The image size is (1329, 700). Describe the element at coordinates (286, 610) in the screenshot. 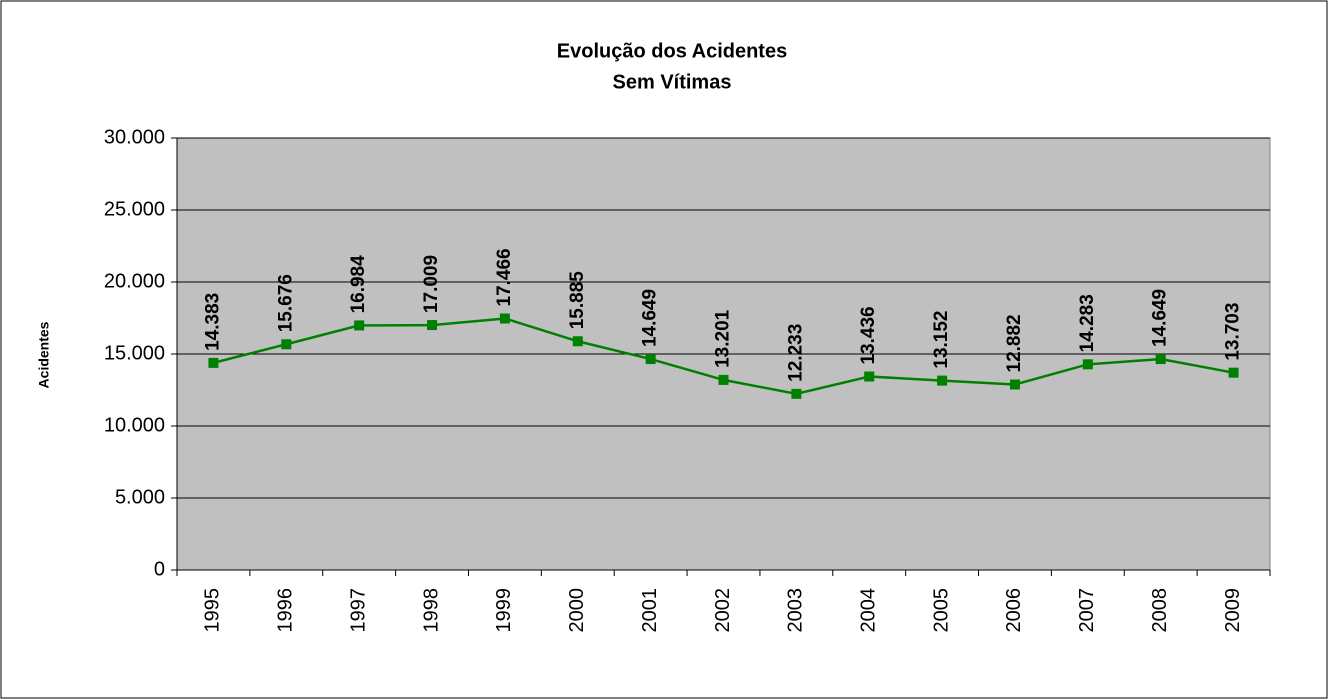

I see `x-tick-label: 1996` at that location.